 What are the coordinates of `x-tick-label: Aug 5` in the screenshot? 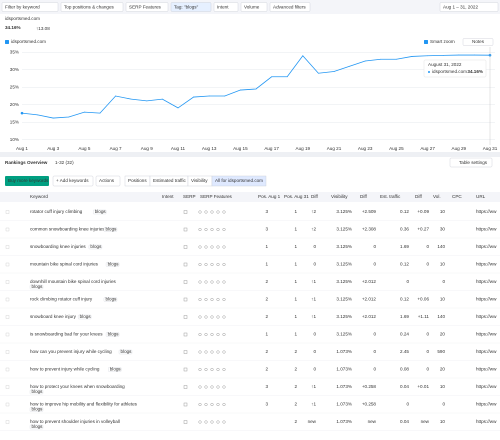 It's located at (84, 148).